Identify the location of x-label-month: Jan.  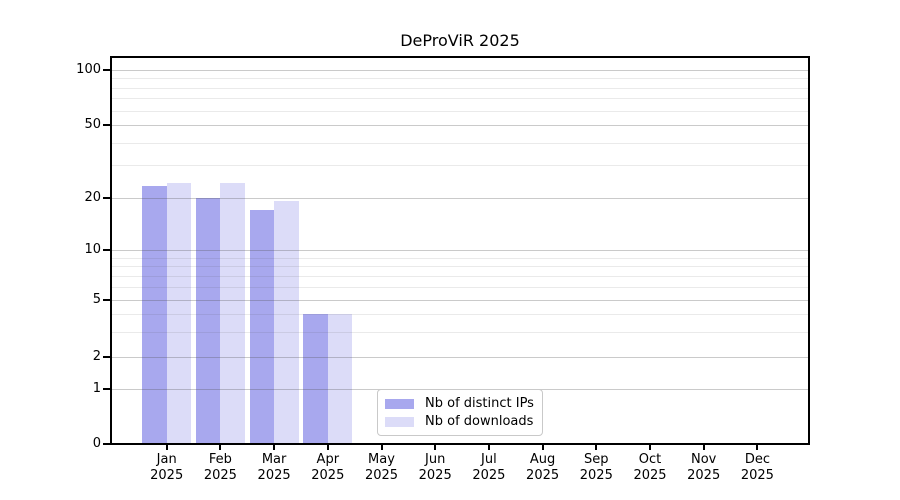
(166, 459).